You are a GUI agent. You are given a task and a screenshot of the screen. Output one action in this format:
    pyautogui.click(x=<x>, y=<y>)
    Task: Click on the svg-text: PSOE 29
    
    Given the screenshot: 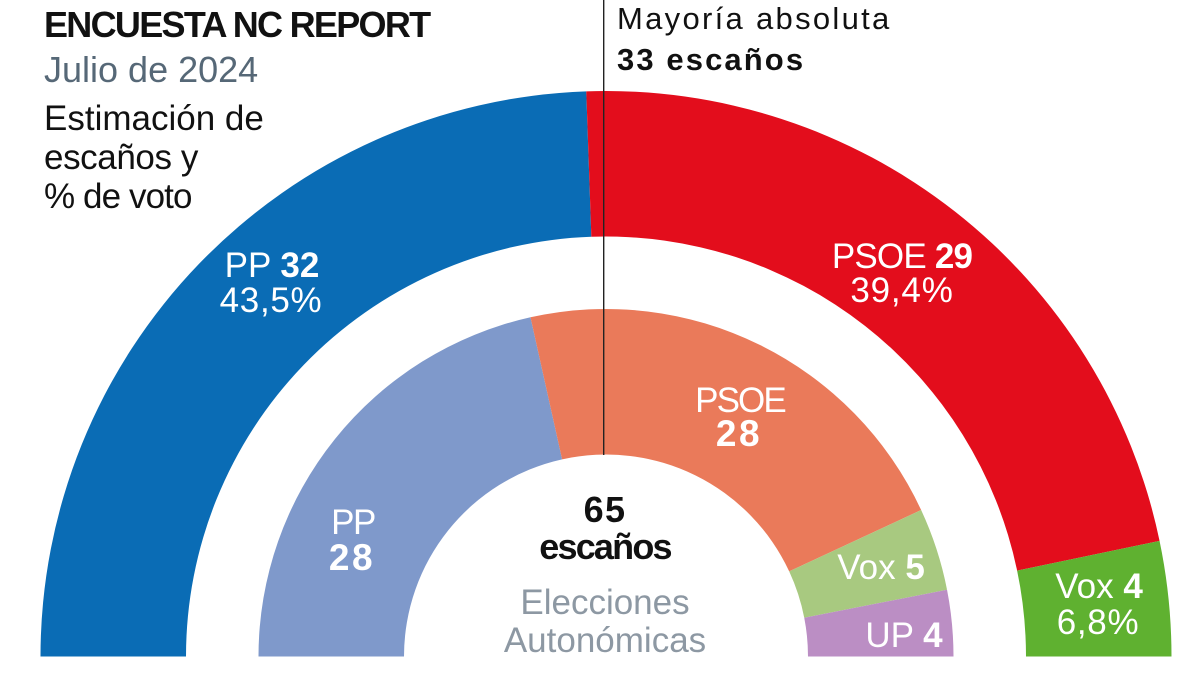 What is the action you would take?
    pyautogui.click(x=902, y=256)
    